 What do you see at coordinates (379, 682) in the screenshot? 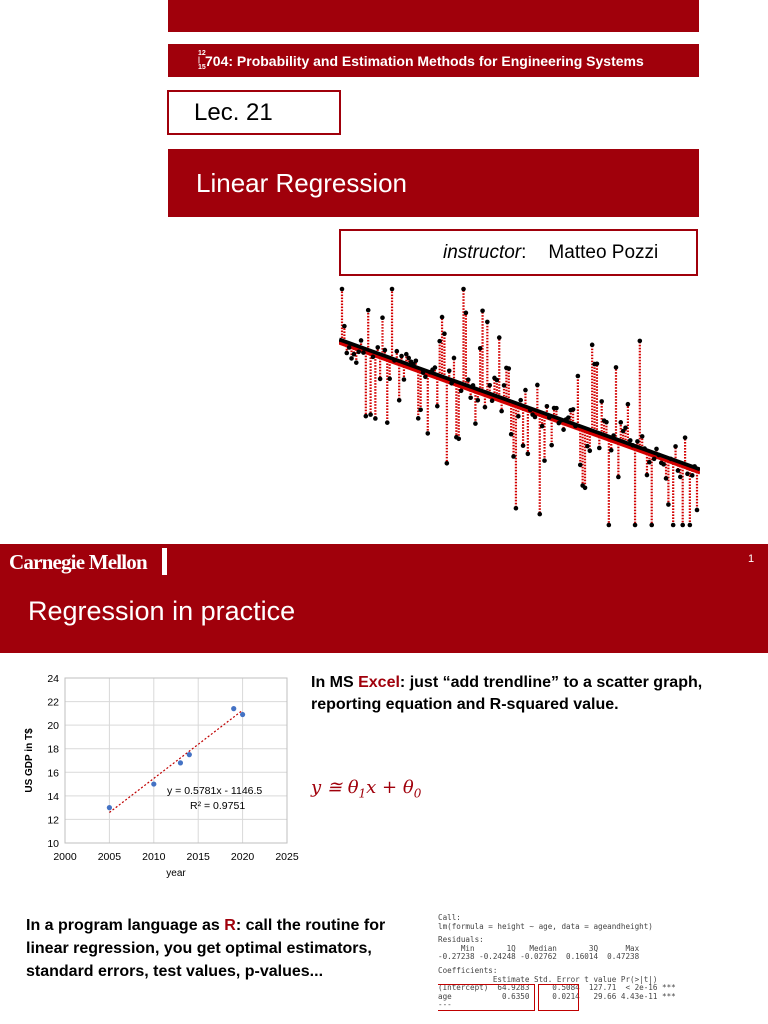
I see `excel-highlight: Excel` at bounding box center [379, 682].